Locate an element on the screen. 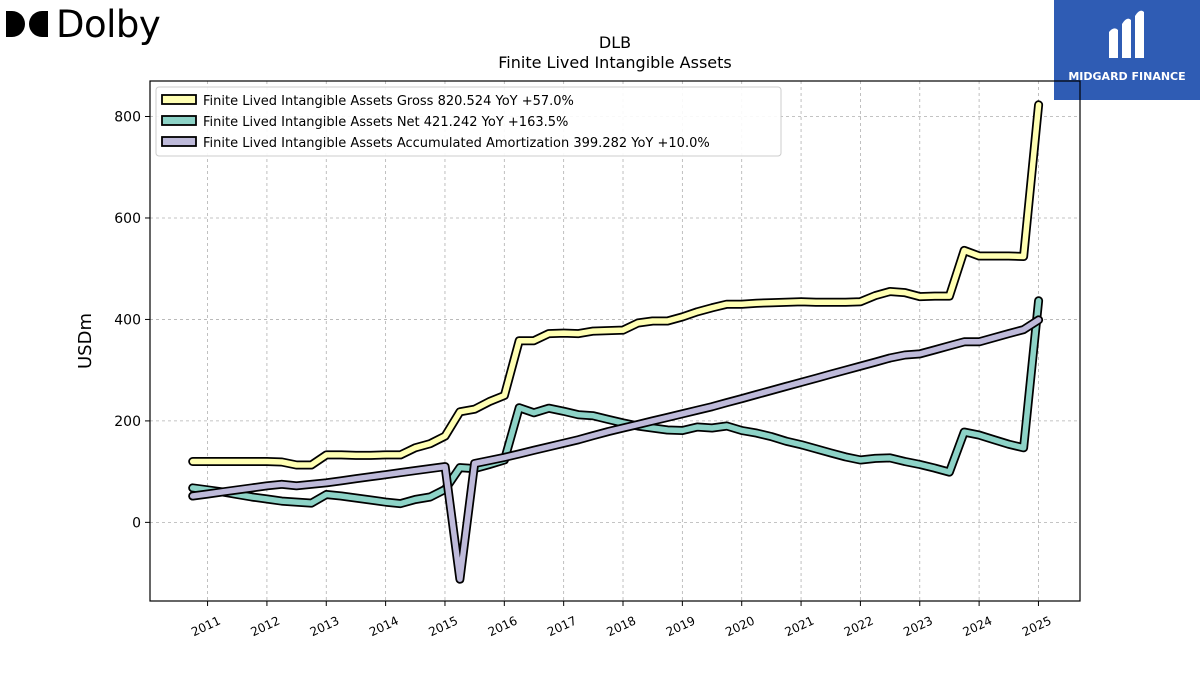 The height and width of the screenshot is (675, 1200). y-axis-label: USDm is located at coordinates (85, 341).